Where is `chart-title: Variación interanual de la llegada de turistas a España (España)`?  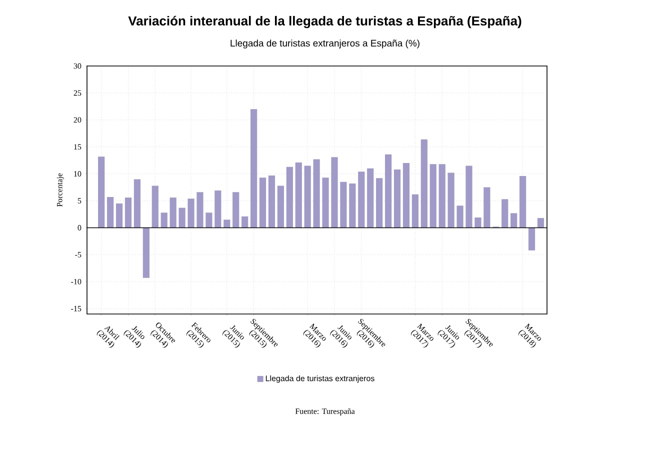
chart-title: Variación interanual de la llegada de turistas a España (España) is located at coordinates (325, 22).